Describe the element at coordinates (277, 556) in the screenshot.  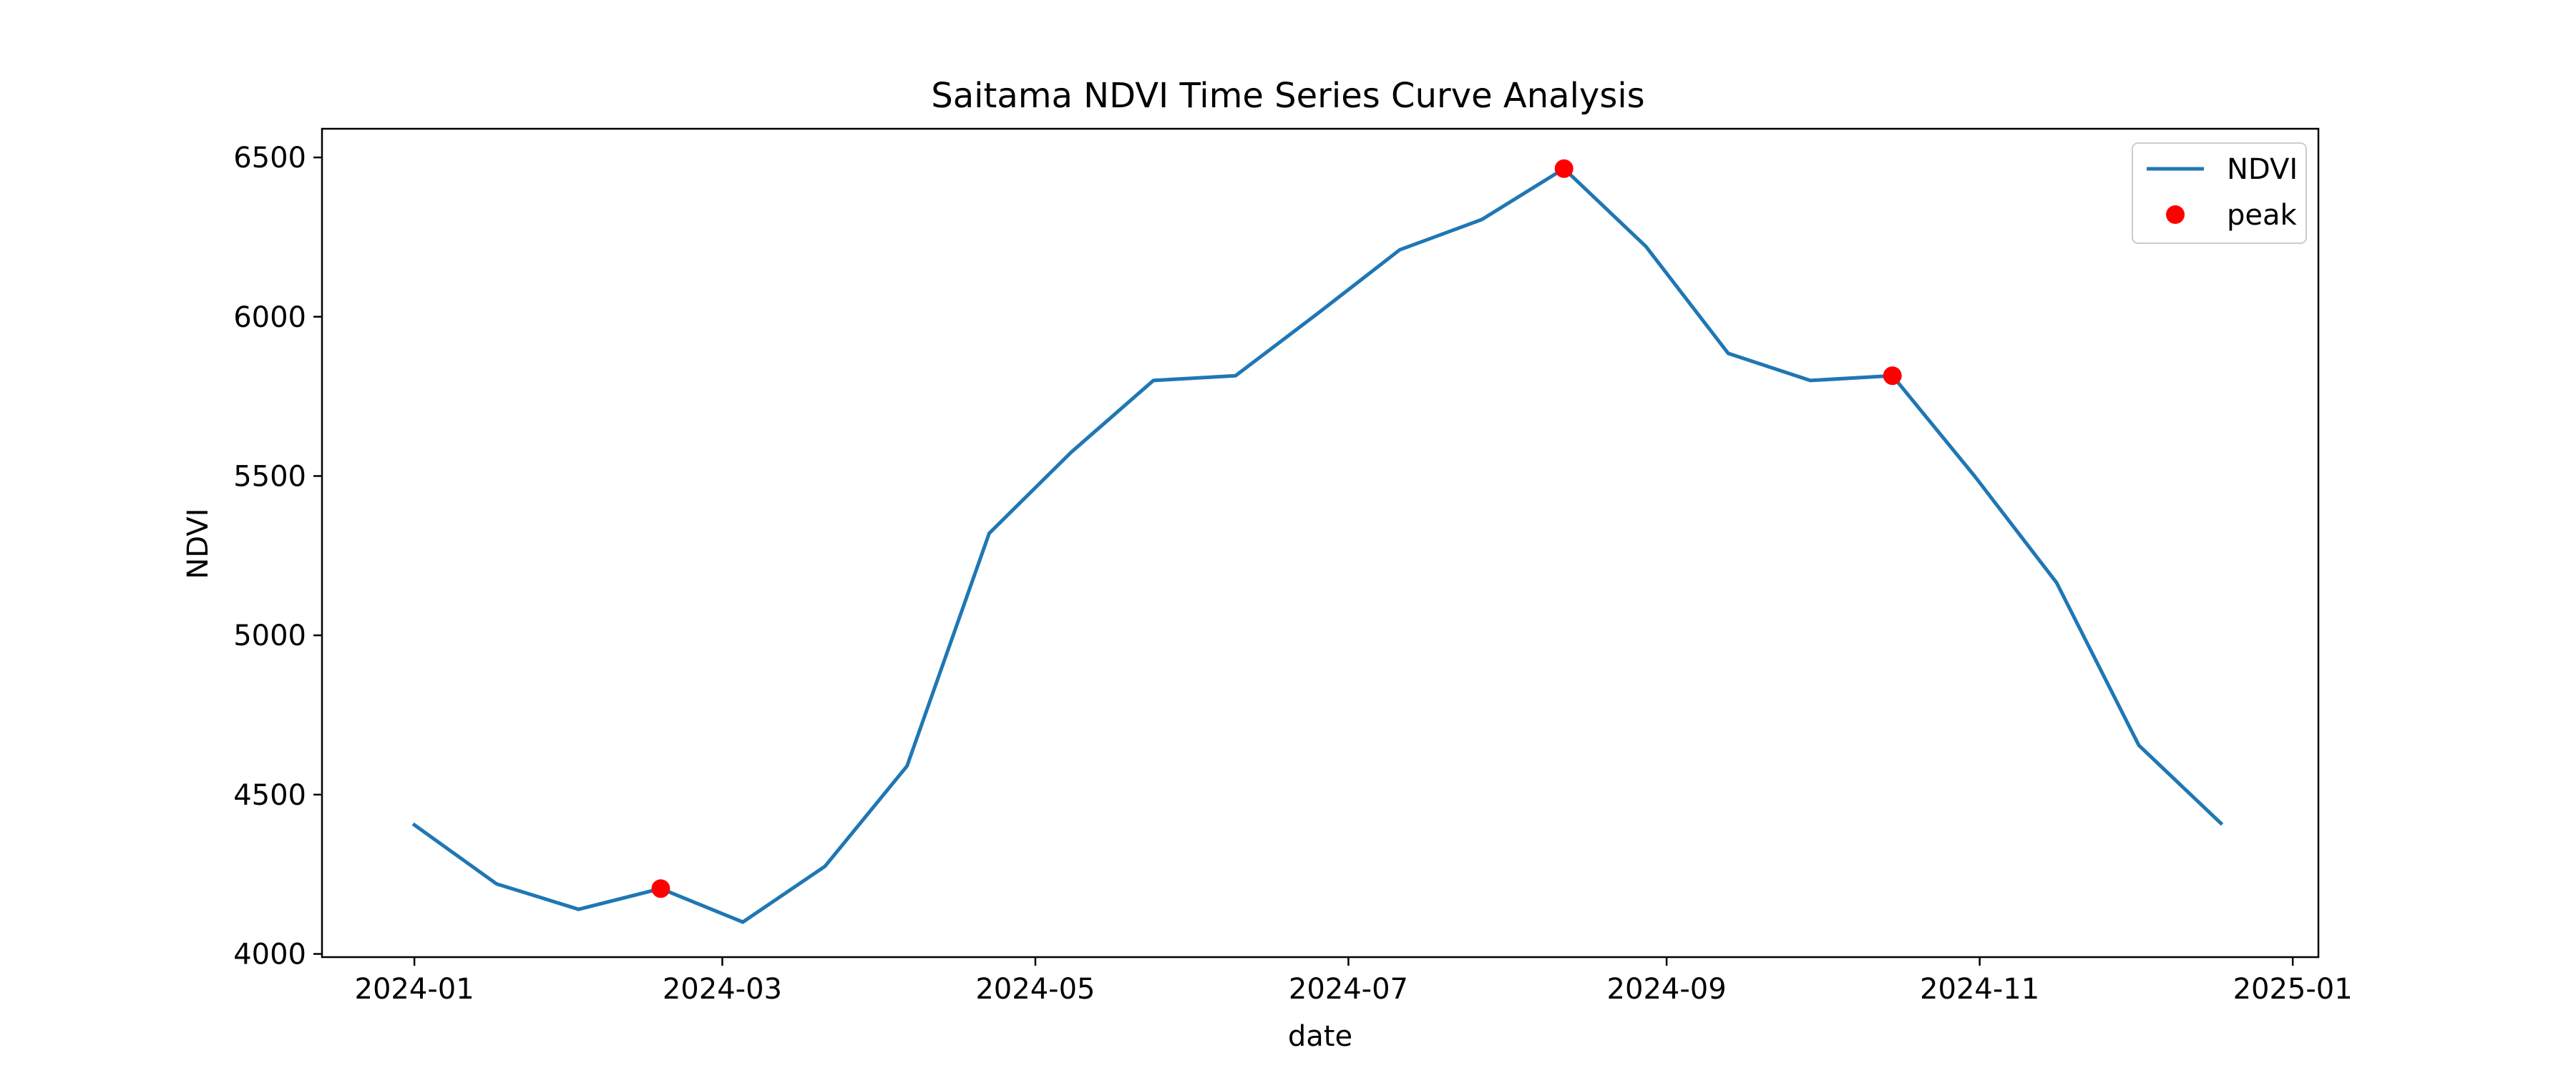
I see `y-axis: 4000 4500 5000 5500 6000 6500` at that location.